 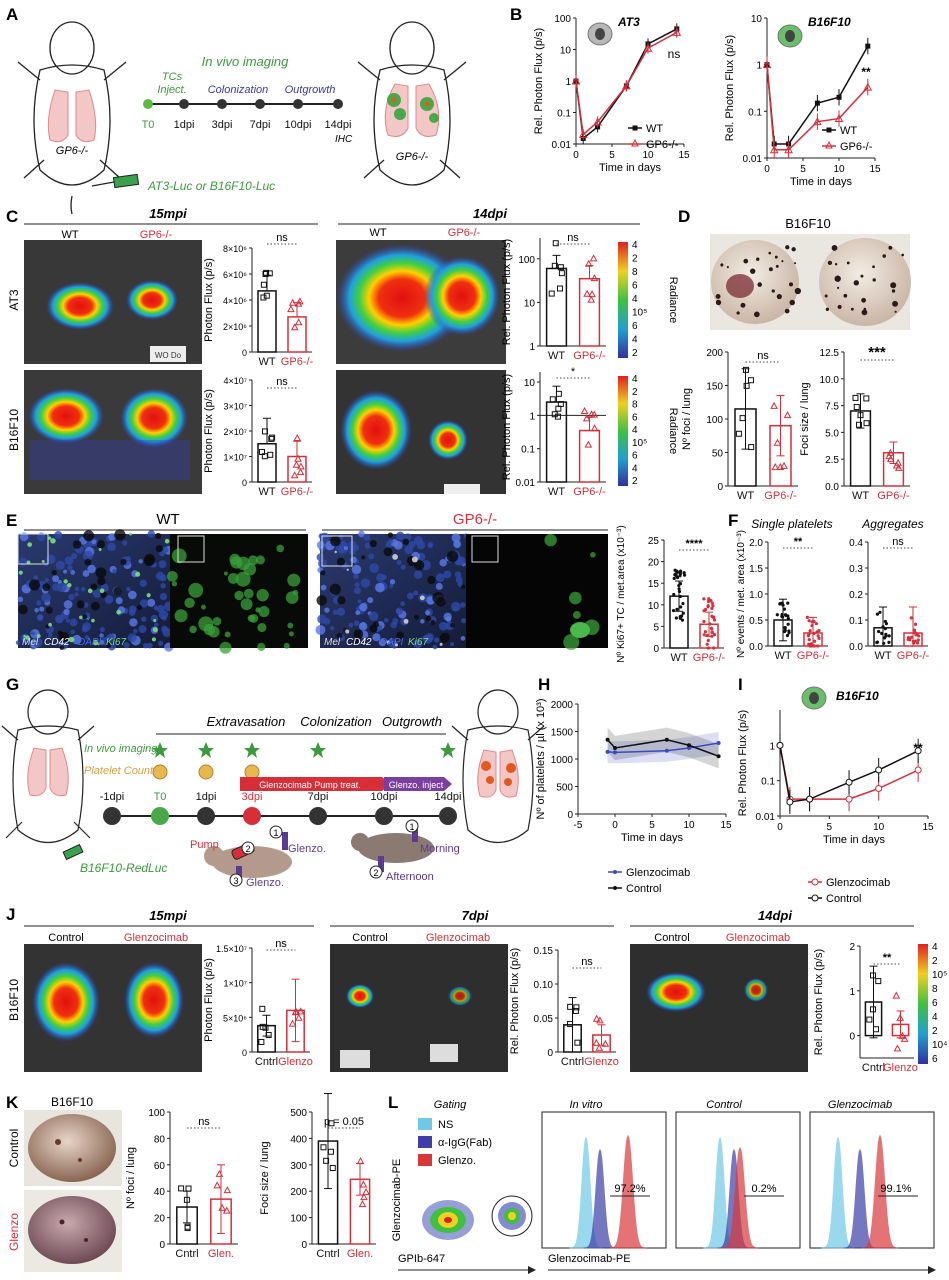 What do you see at coordinates (222, 125) in the screenshot?
I see `timepoint-label: 3dpi` at bounding box center [222, 125].